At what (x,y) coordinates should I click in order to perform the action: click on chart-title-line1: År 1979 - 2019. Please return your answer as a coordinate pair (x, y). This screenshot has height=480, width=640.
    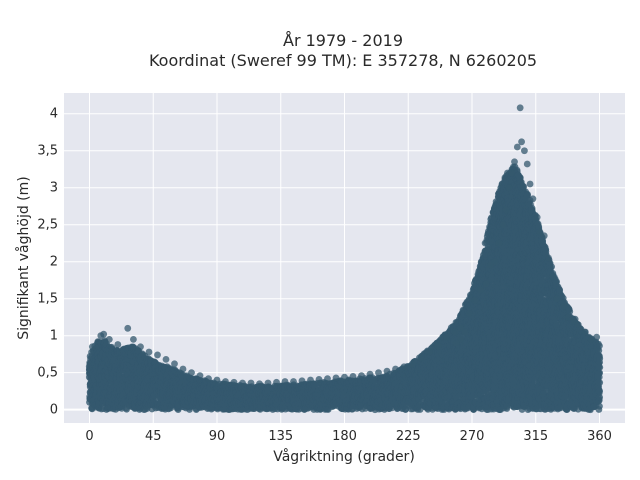
    Looking at the image, I should click on (343, 40).